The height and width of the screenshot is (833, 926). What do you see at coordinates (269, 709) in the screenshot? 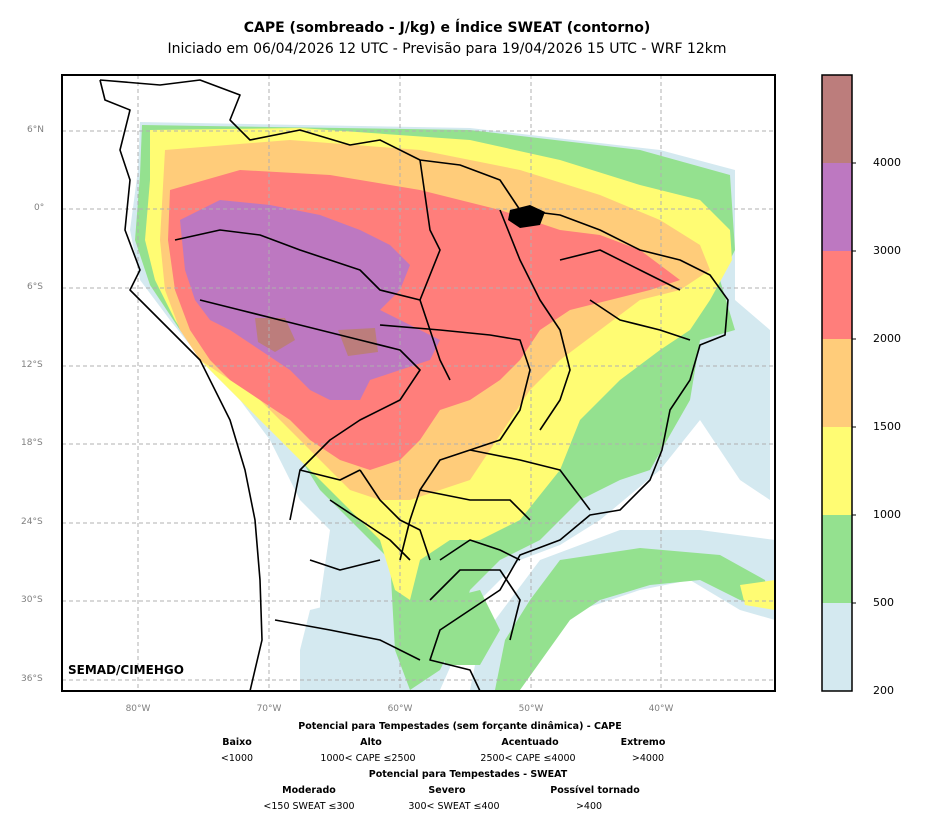
I see `lon-tick-70w: 70°W` at bounding box center [269, 709].